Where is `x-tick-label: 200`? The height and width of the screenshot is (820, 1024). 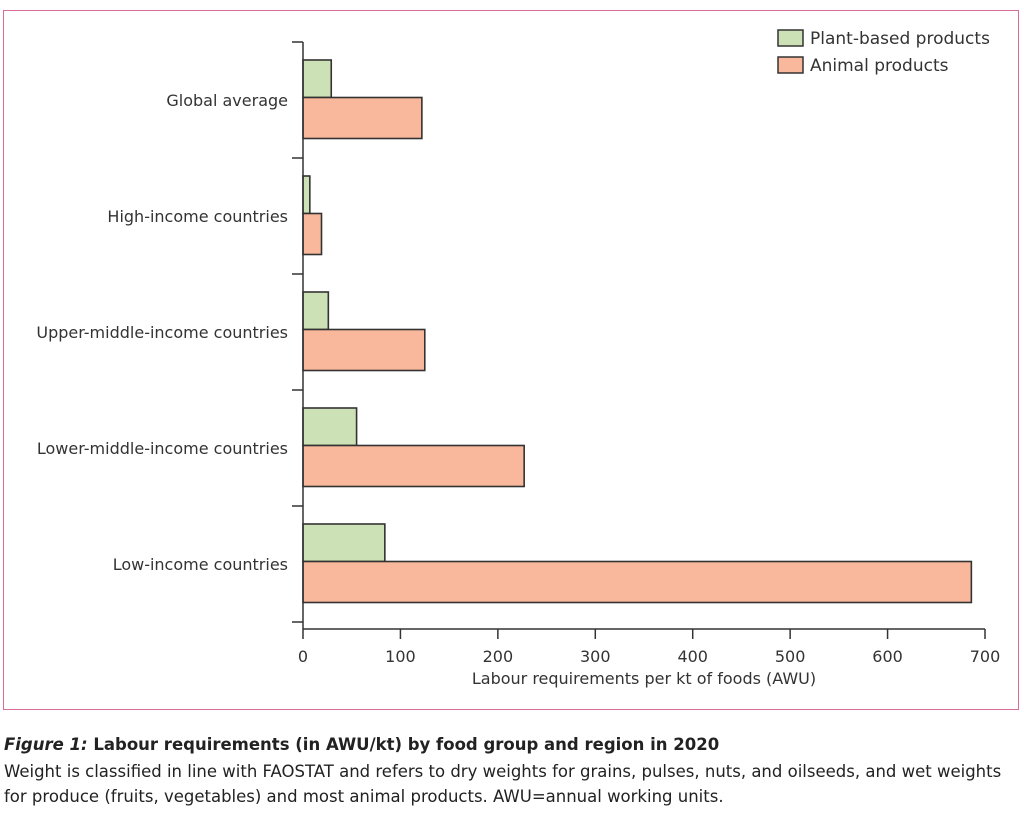 x-tick-label: 200 is located at coordinates (498, 656).